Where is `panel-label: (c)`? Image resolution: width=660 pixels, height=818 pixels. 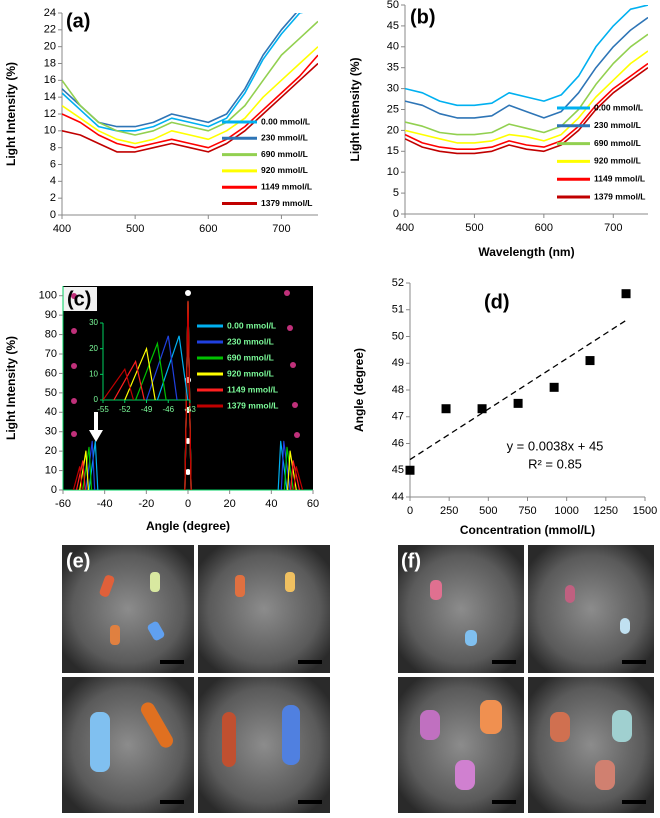 panel-label: (c) is located at coordinates (79, 299).